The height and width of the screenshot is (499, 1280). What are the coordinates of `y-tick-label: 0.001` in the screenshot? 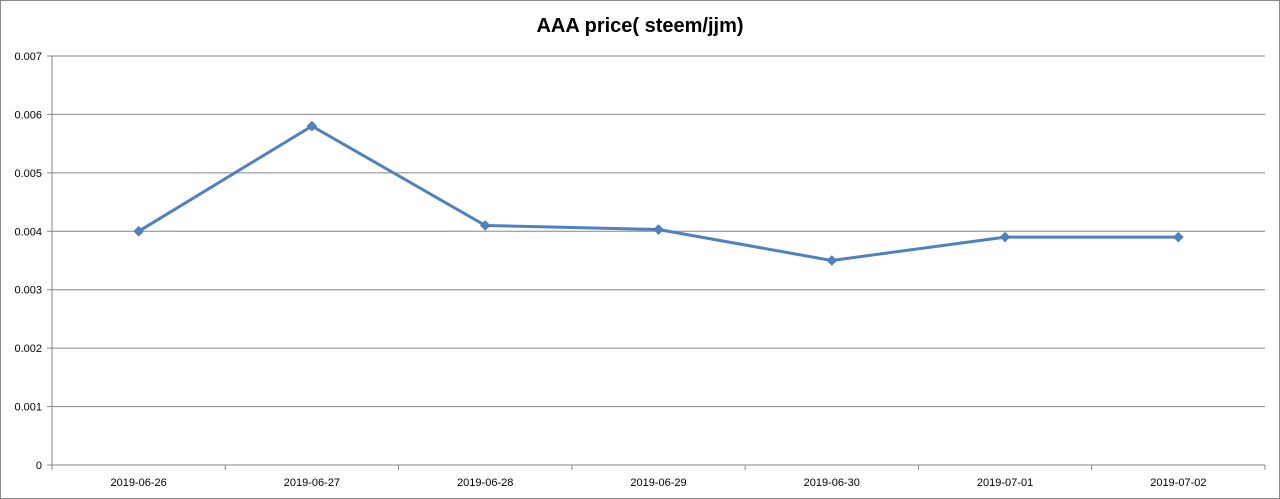 It's located at (28, 408).